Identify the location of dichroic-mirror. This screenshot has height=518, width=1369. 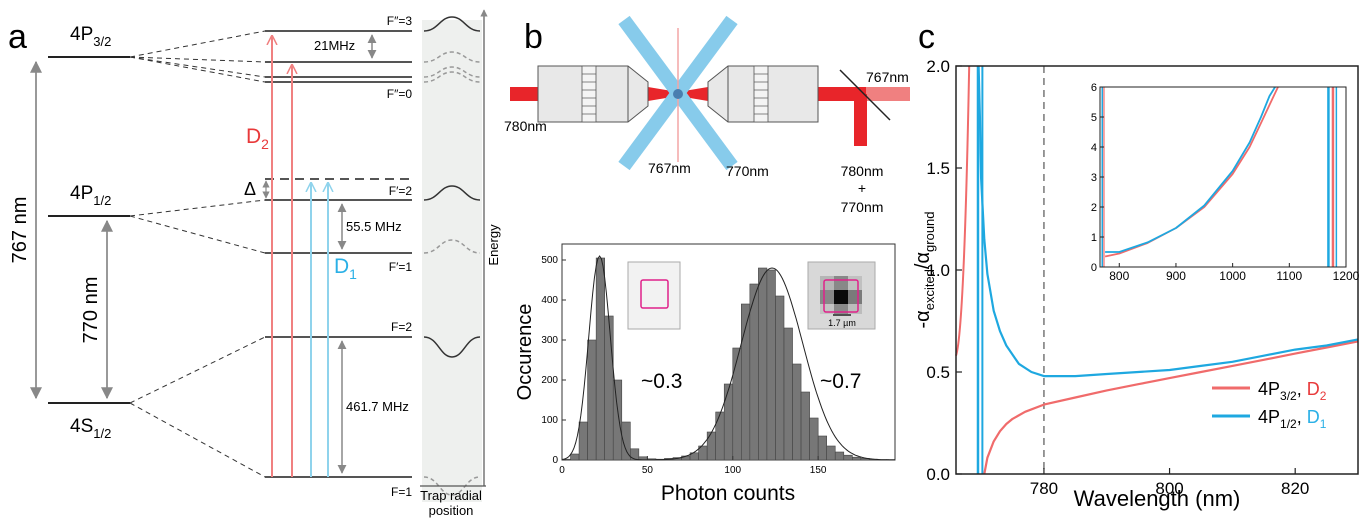
(865, 95).